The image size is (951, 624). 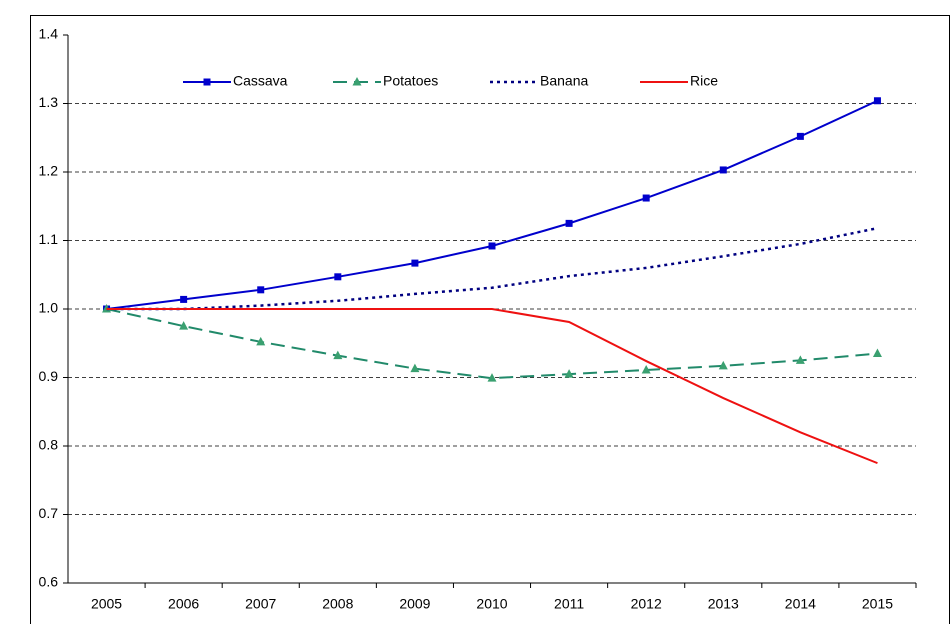 I want to click on x-tick-label: 2012, so click(x=646, y=604).